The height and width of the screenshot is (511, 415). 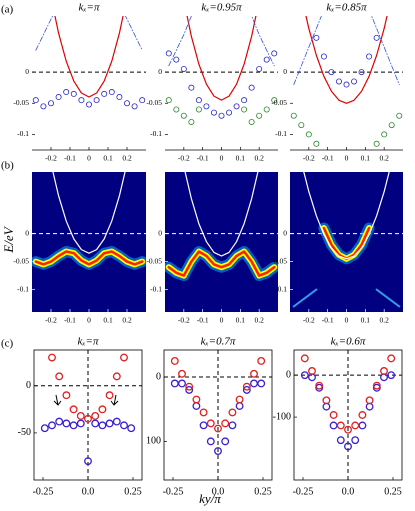 I want to click on panel-title: kₓ=0.85π, so click(x=346, y=8).